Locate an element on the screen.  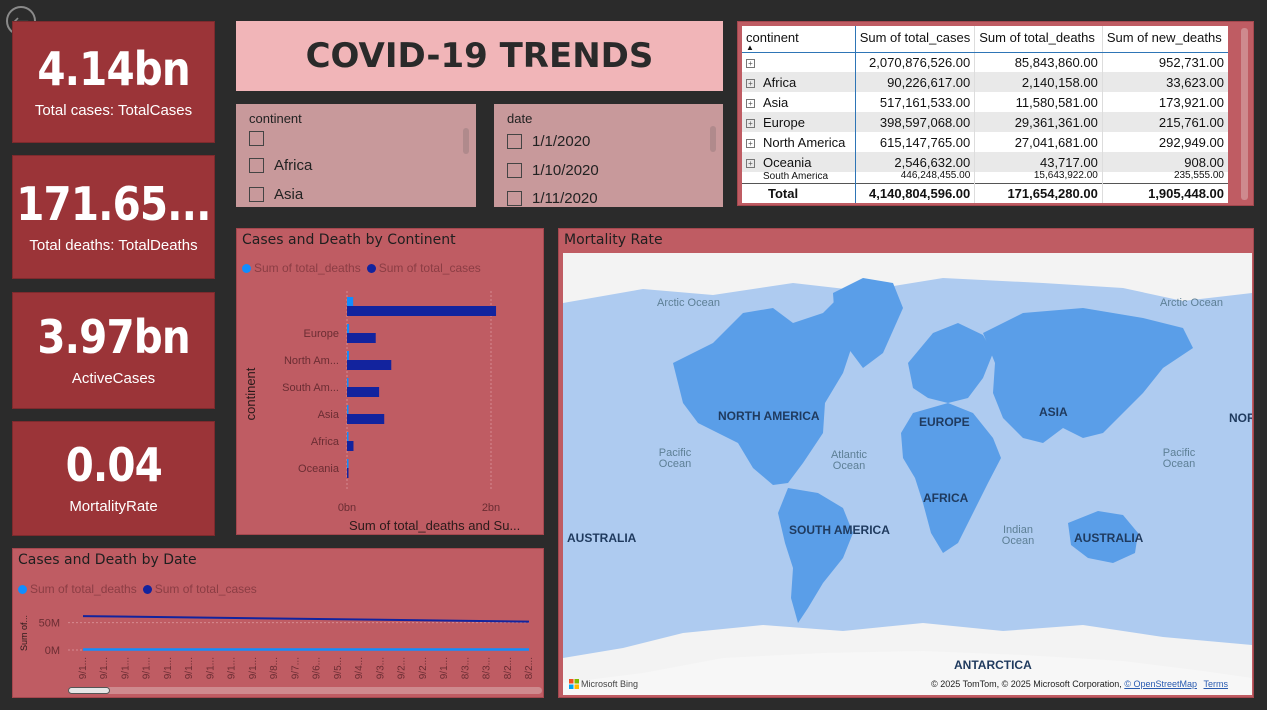
y-tick-label: Asia is located at coordinates (329, 415).